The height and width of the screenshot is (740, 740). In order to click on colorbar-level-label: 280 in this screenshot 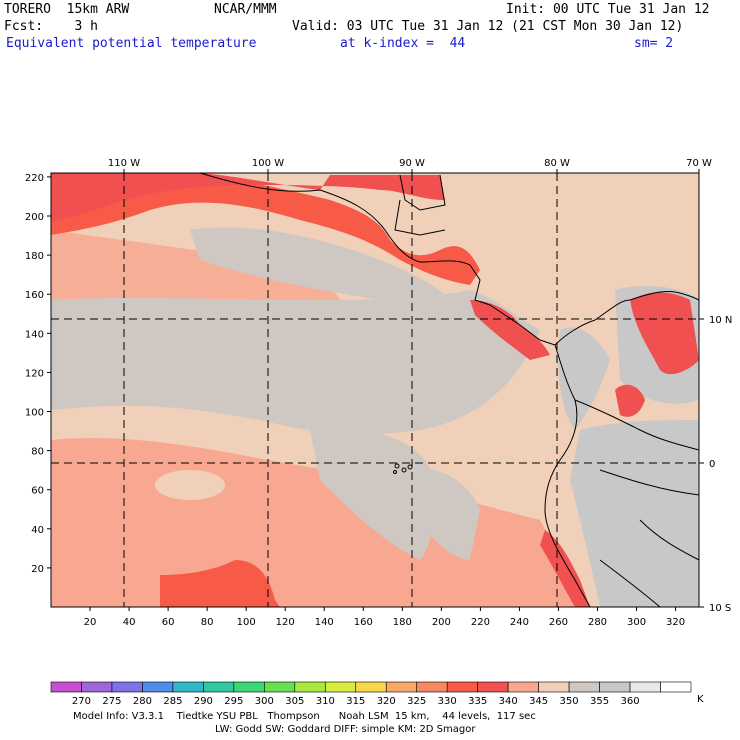, I will do `click(142, 701)`.